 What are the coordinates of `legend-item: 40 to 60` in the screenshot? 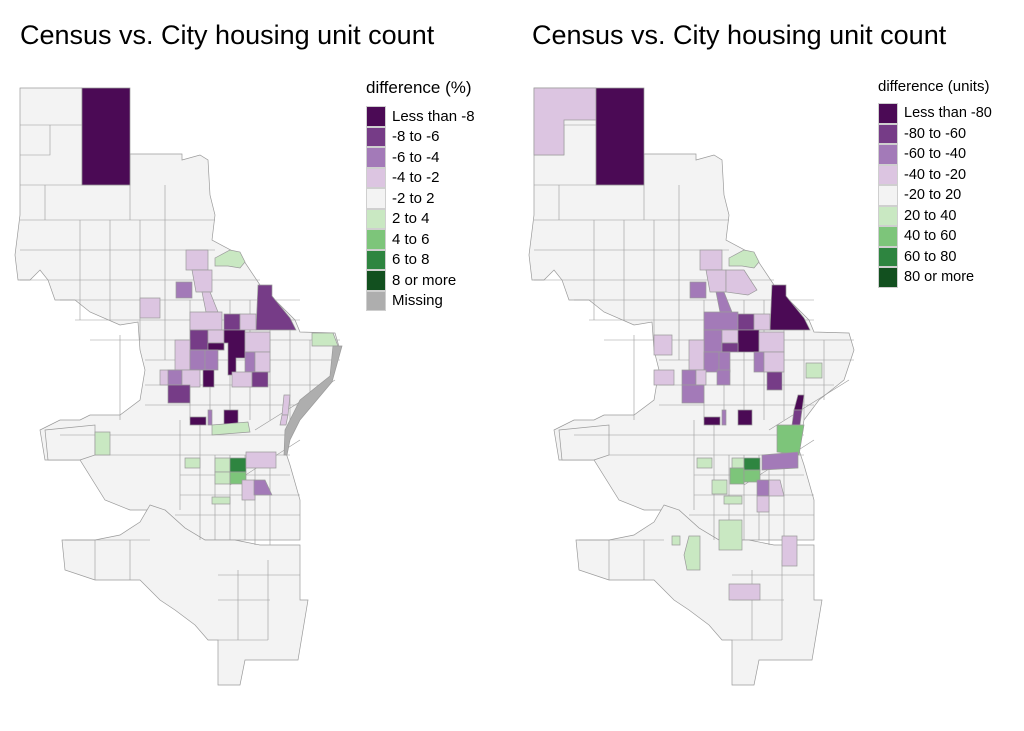 It's located at (935, 236).